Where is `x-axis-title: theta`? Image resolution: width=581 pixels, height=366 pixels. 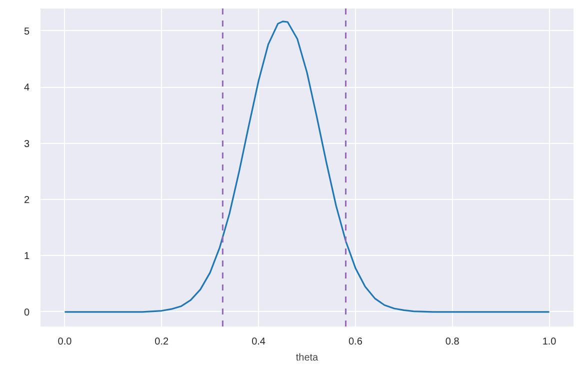 x-axis-title: theta is located at coordinates (307, 358).